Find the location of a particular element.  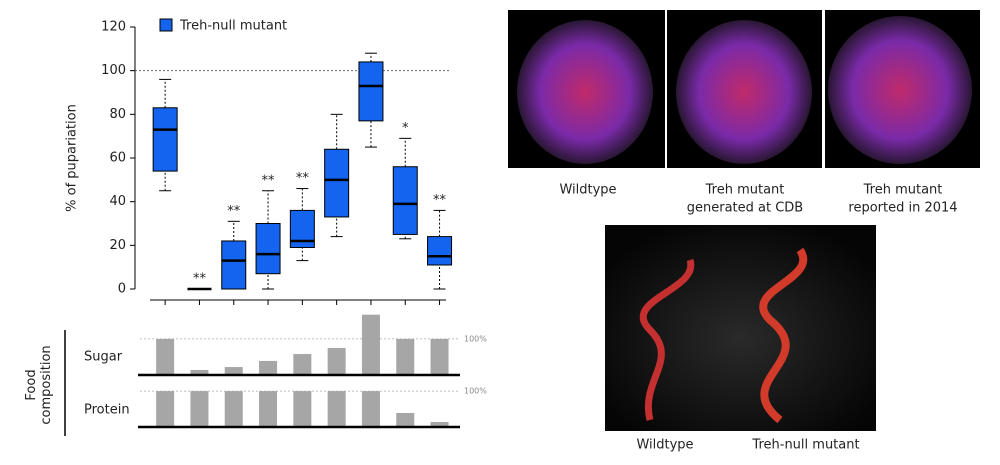

y-axis-title: % of pupariation is located at coordinates (72, 158).